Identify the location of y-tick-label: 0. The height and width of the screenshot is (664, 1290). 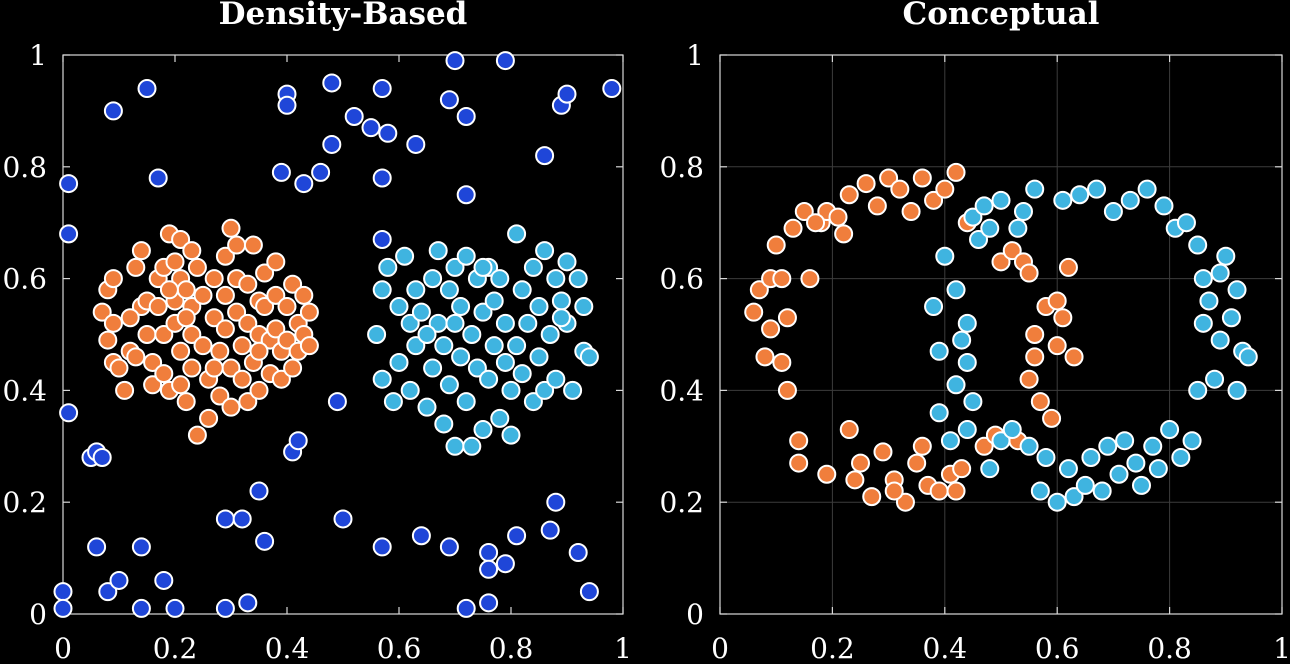
(695, 614).